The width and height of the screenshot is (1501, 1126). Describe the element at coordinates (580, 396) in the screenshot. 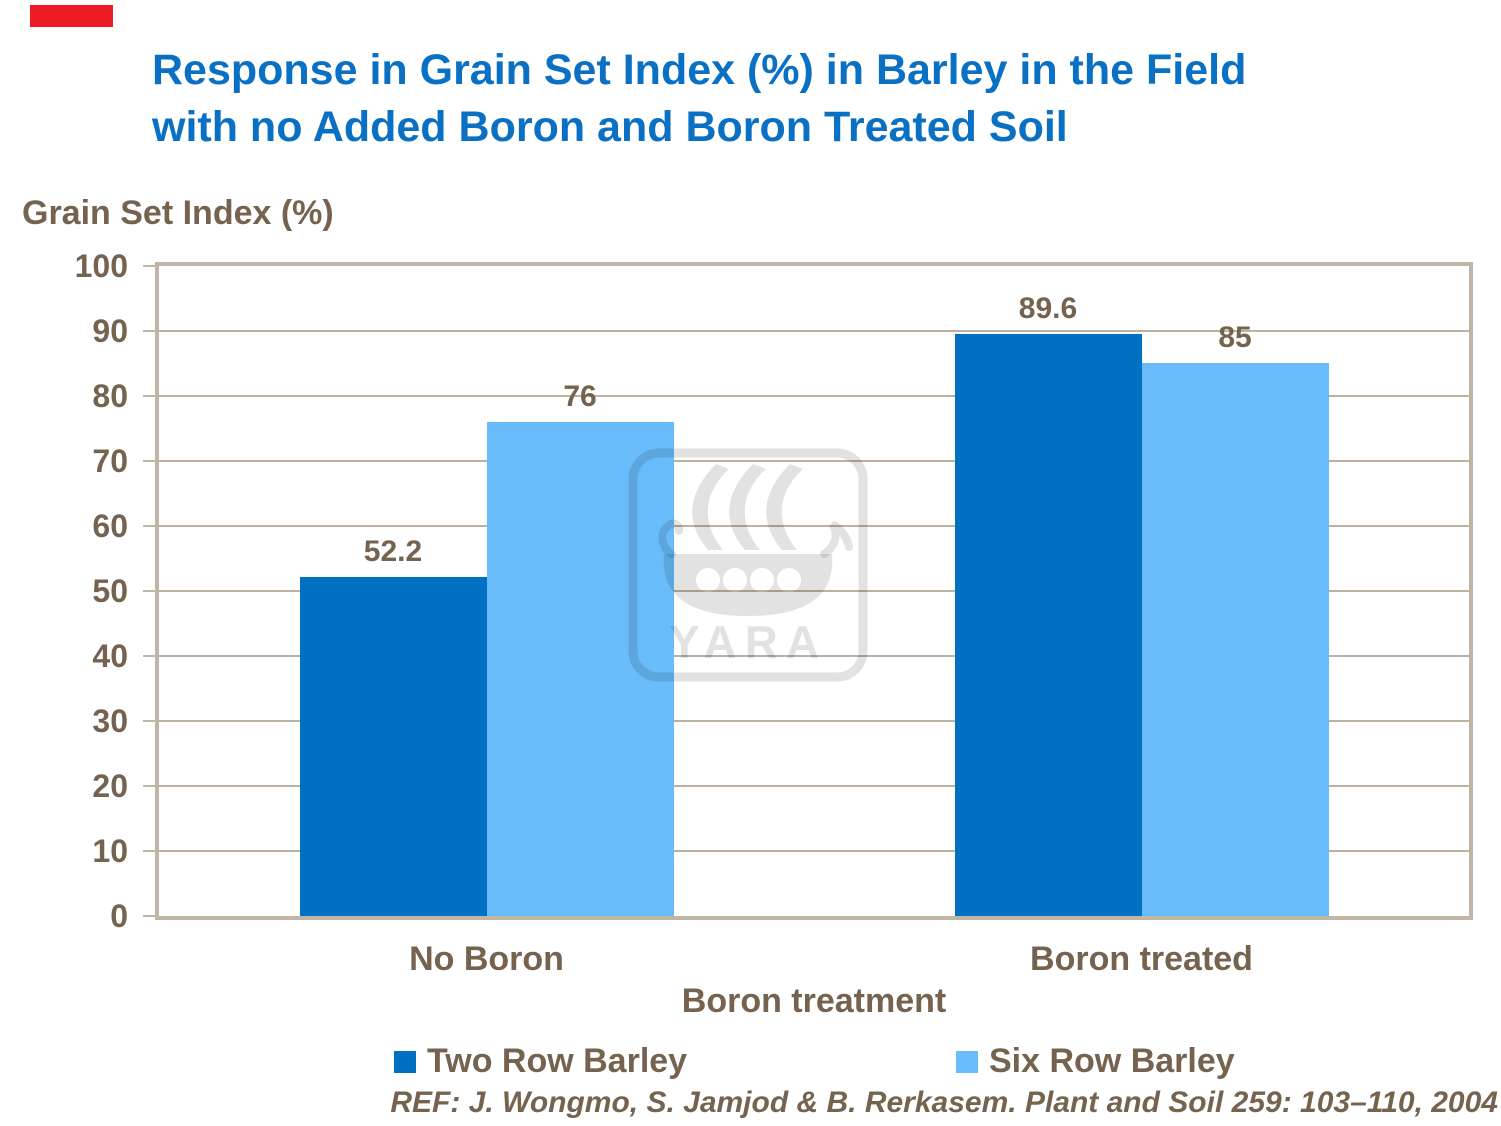

I see `bar-value-label: 76` at that location.